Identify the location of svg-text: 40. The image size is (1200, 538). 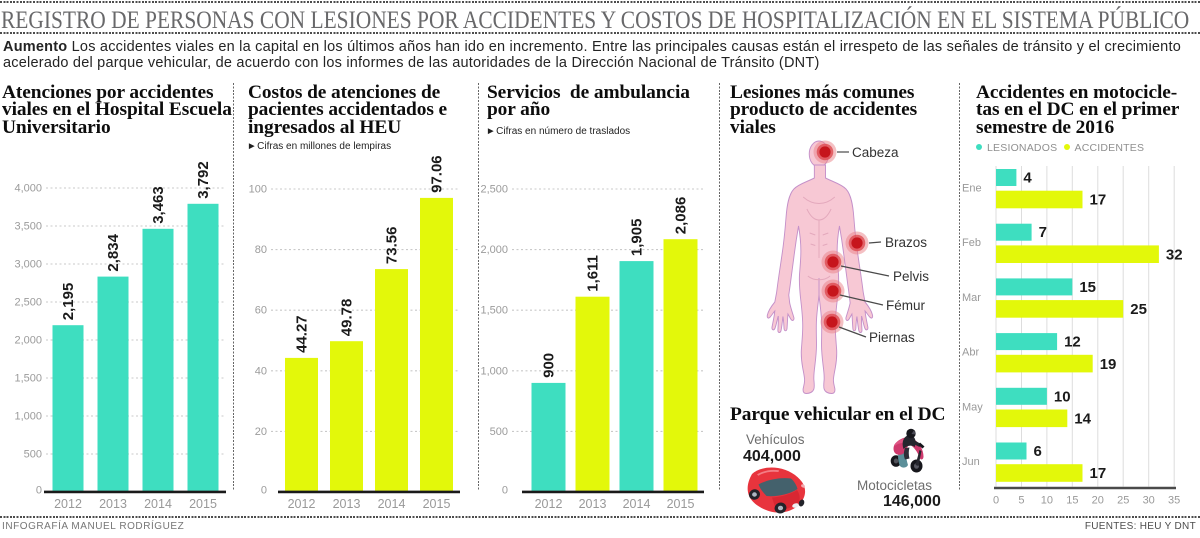
(261, 371).